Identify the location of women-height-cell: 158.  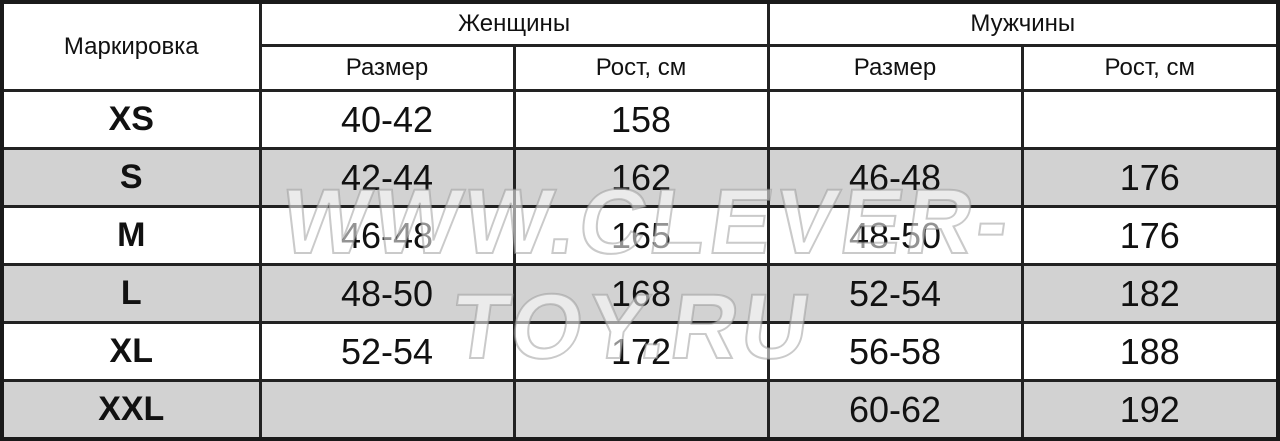
(641, 119).